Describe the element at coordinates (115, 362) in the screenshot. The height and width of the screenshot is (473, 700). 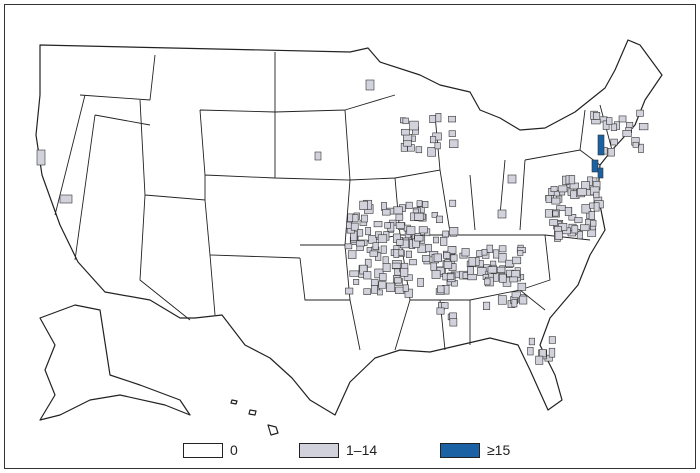
I see `alaska` at that location.